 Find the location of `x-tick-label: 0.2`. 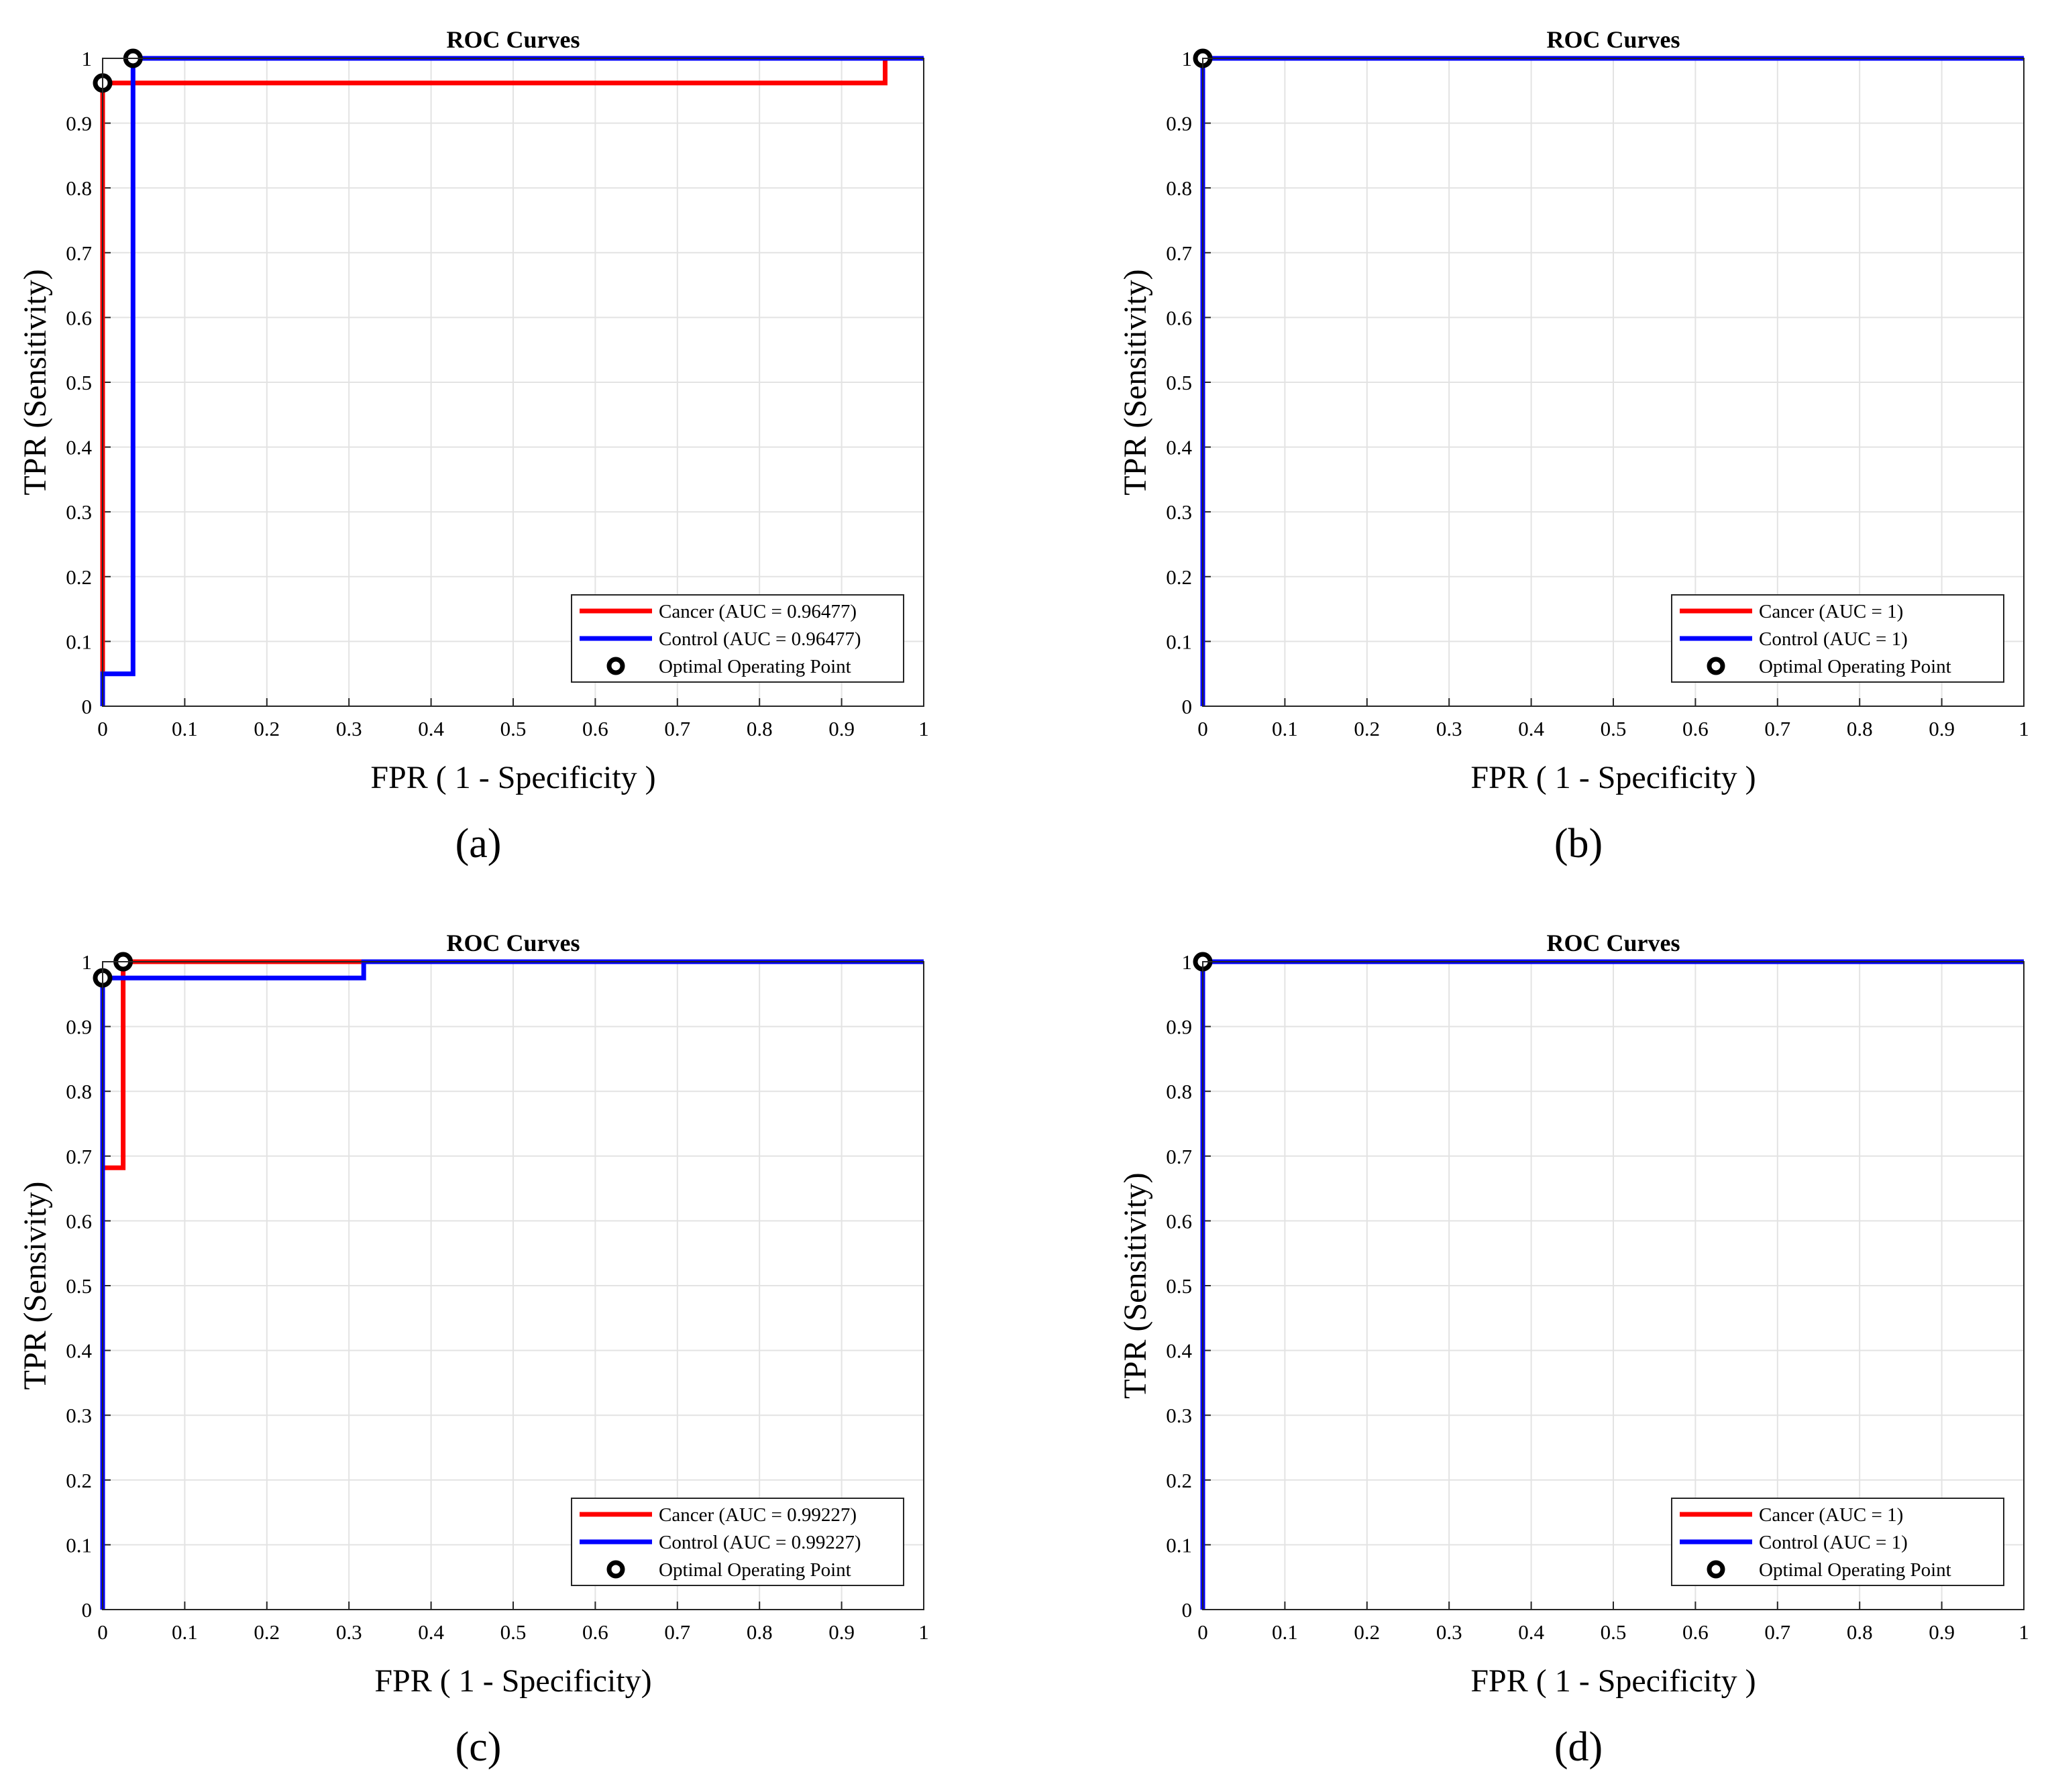

x-tick-label: 0.2 is located at coordinates (267, 1632).